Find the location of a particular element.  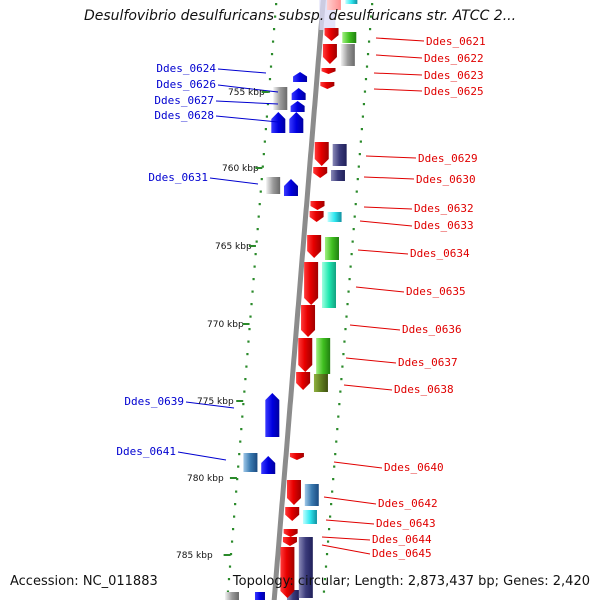

scale-label: 770 kbp is located at coordinates (225, 325).